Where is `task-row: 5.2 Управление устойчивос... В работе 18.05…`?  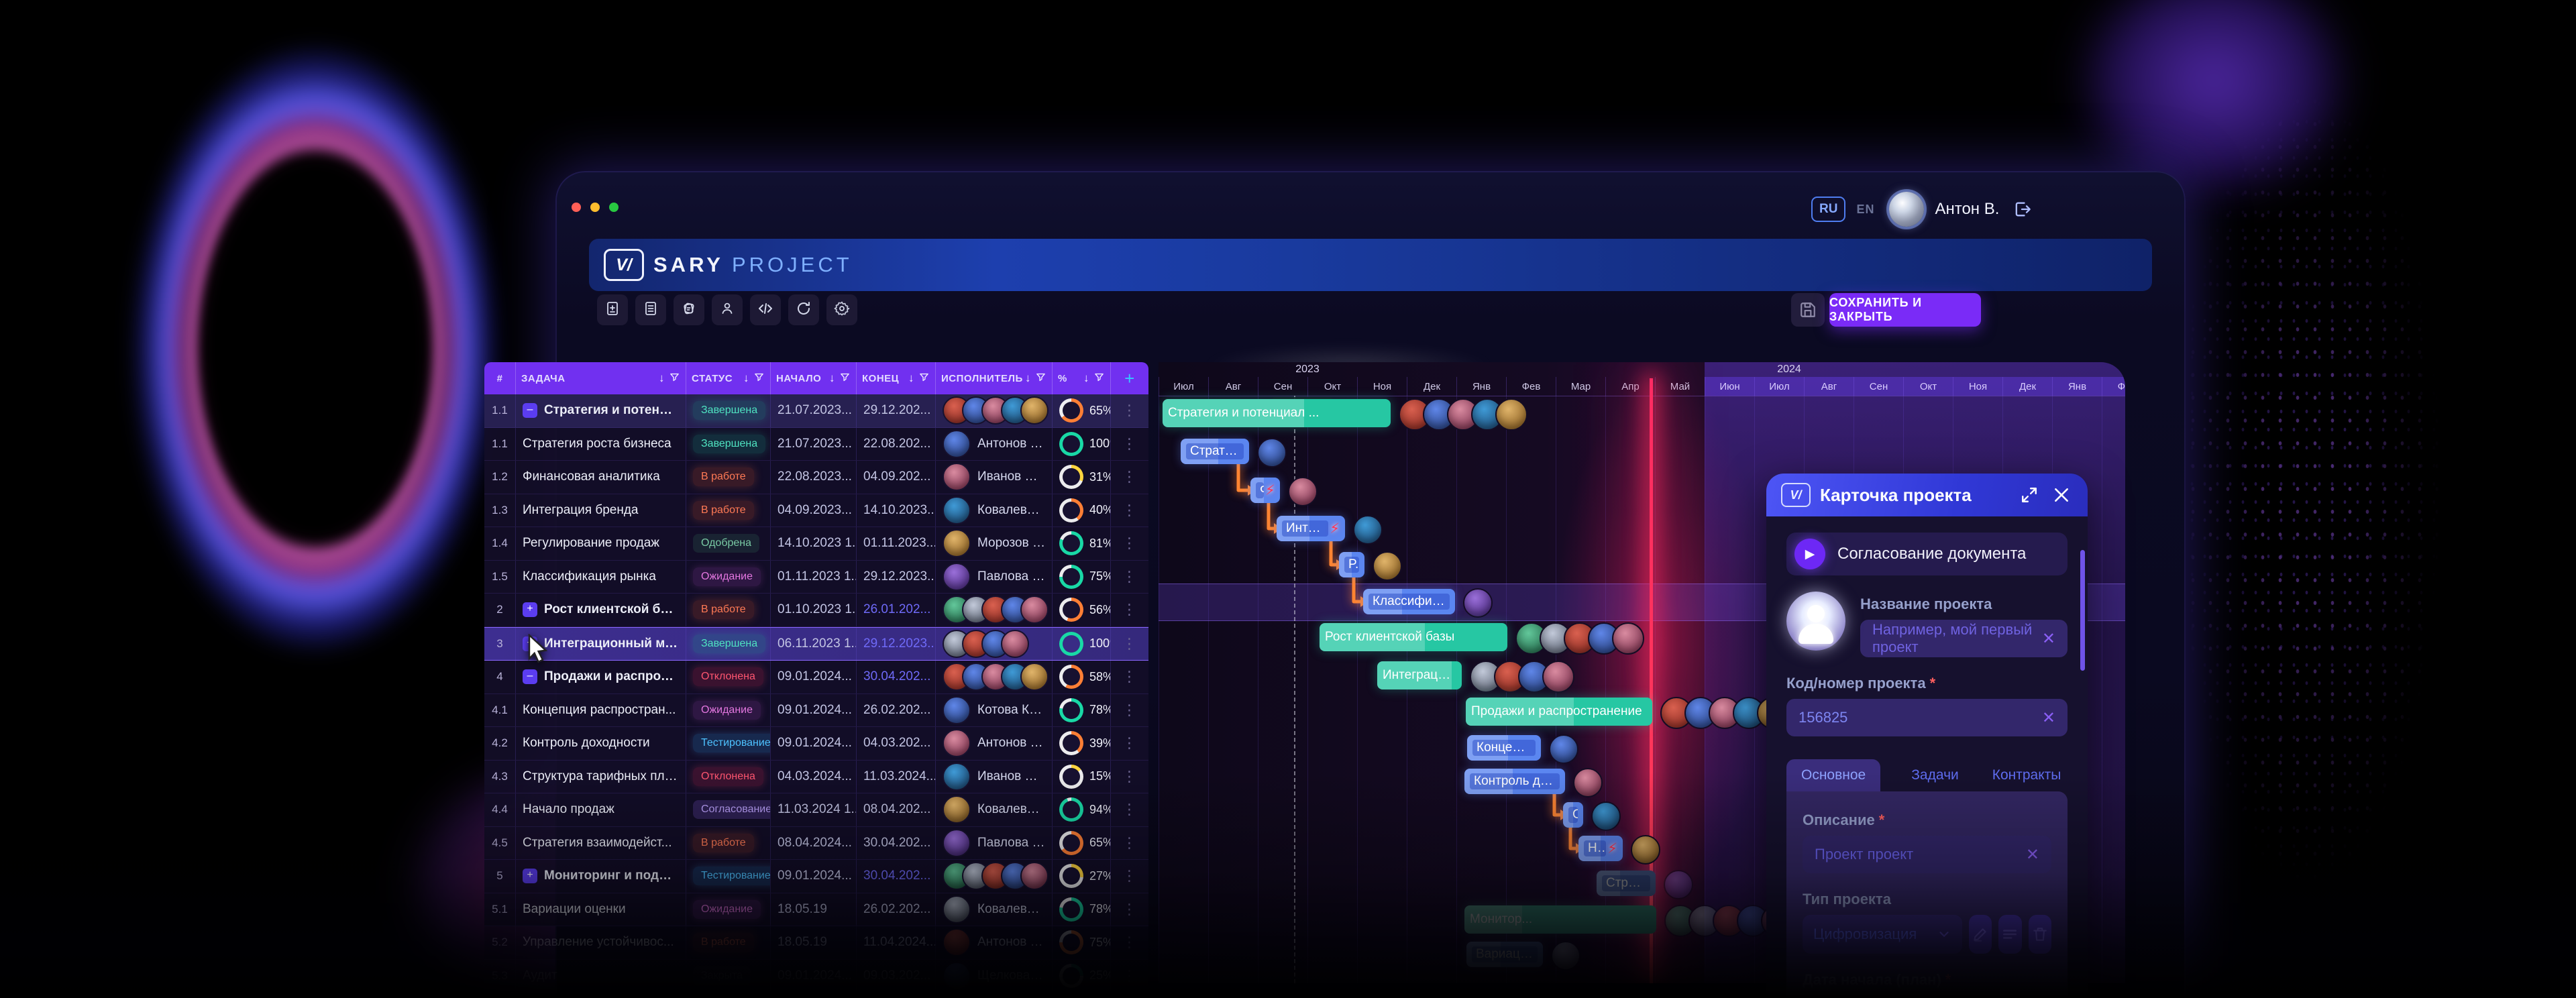
task-row: 5.2 Управление устойчивос... В работе 18.05… is located at coordinates (816, 943).